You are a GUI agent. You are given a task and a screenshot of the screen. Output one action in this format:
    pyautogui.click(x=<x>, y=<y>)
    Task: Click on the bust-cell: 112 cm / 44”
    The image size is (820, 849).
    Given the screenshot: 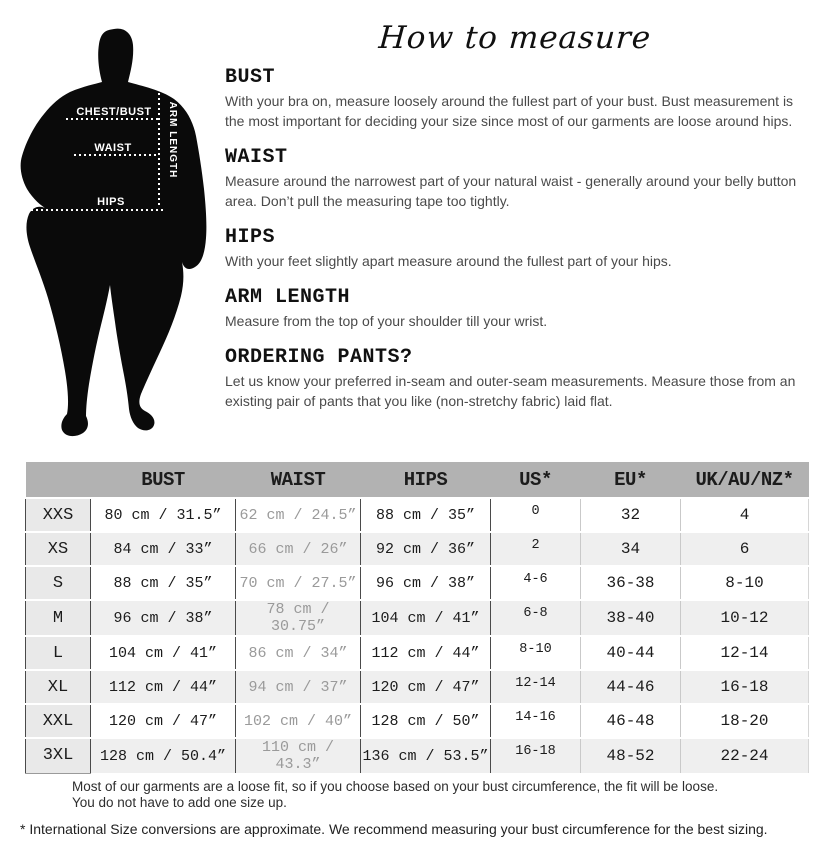 What is the action you would take?
    pyautogui.click(x=163, y=686)
    